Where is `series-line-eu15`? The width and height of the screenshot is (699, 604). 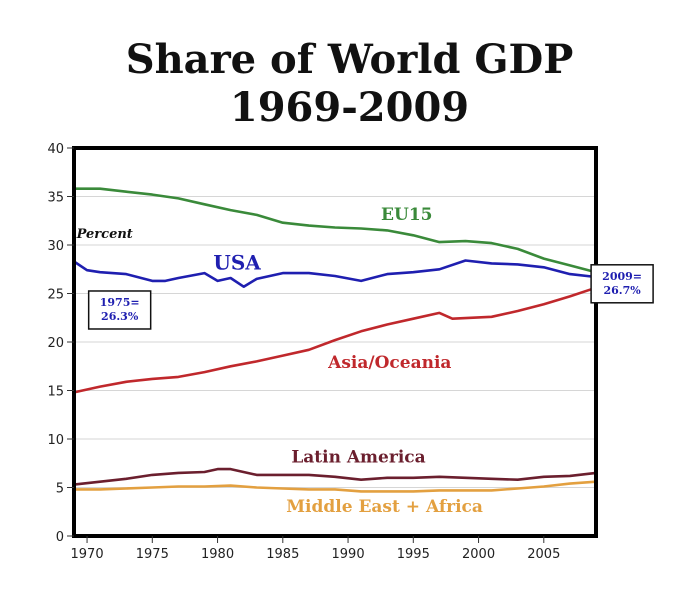
series-line-eu15 is located at coordinates (335, 230).